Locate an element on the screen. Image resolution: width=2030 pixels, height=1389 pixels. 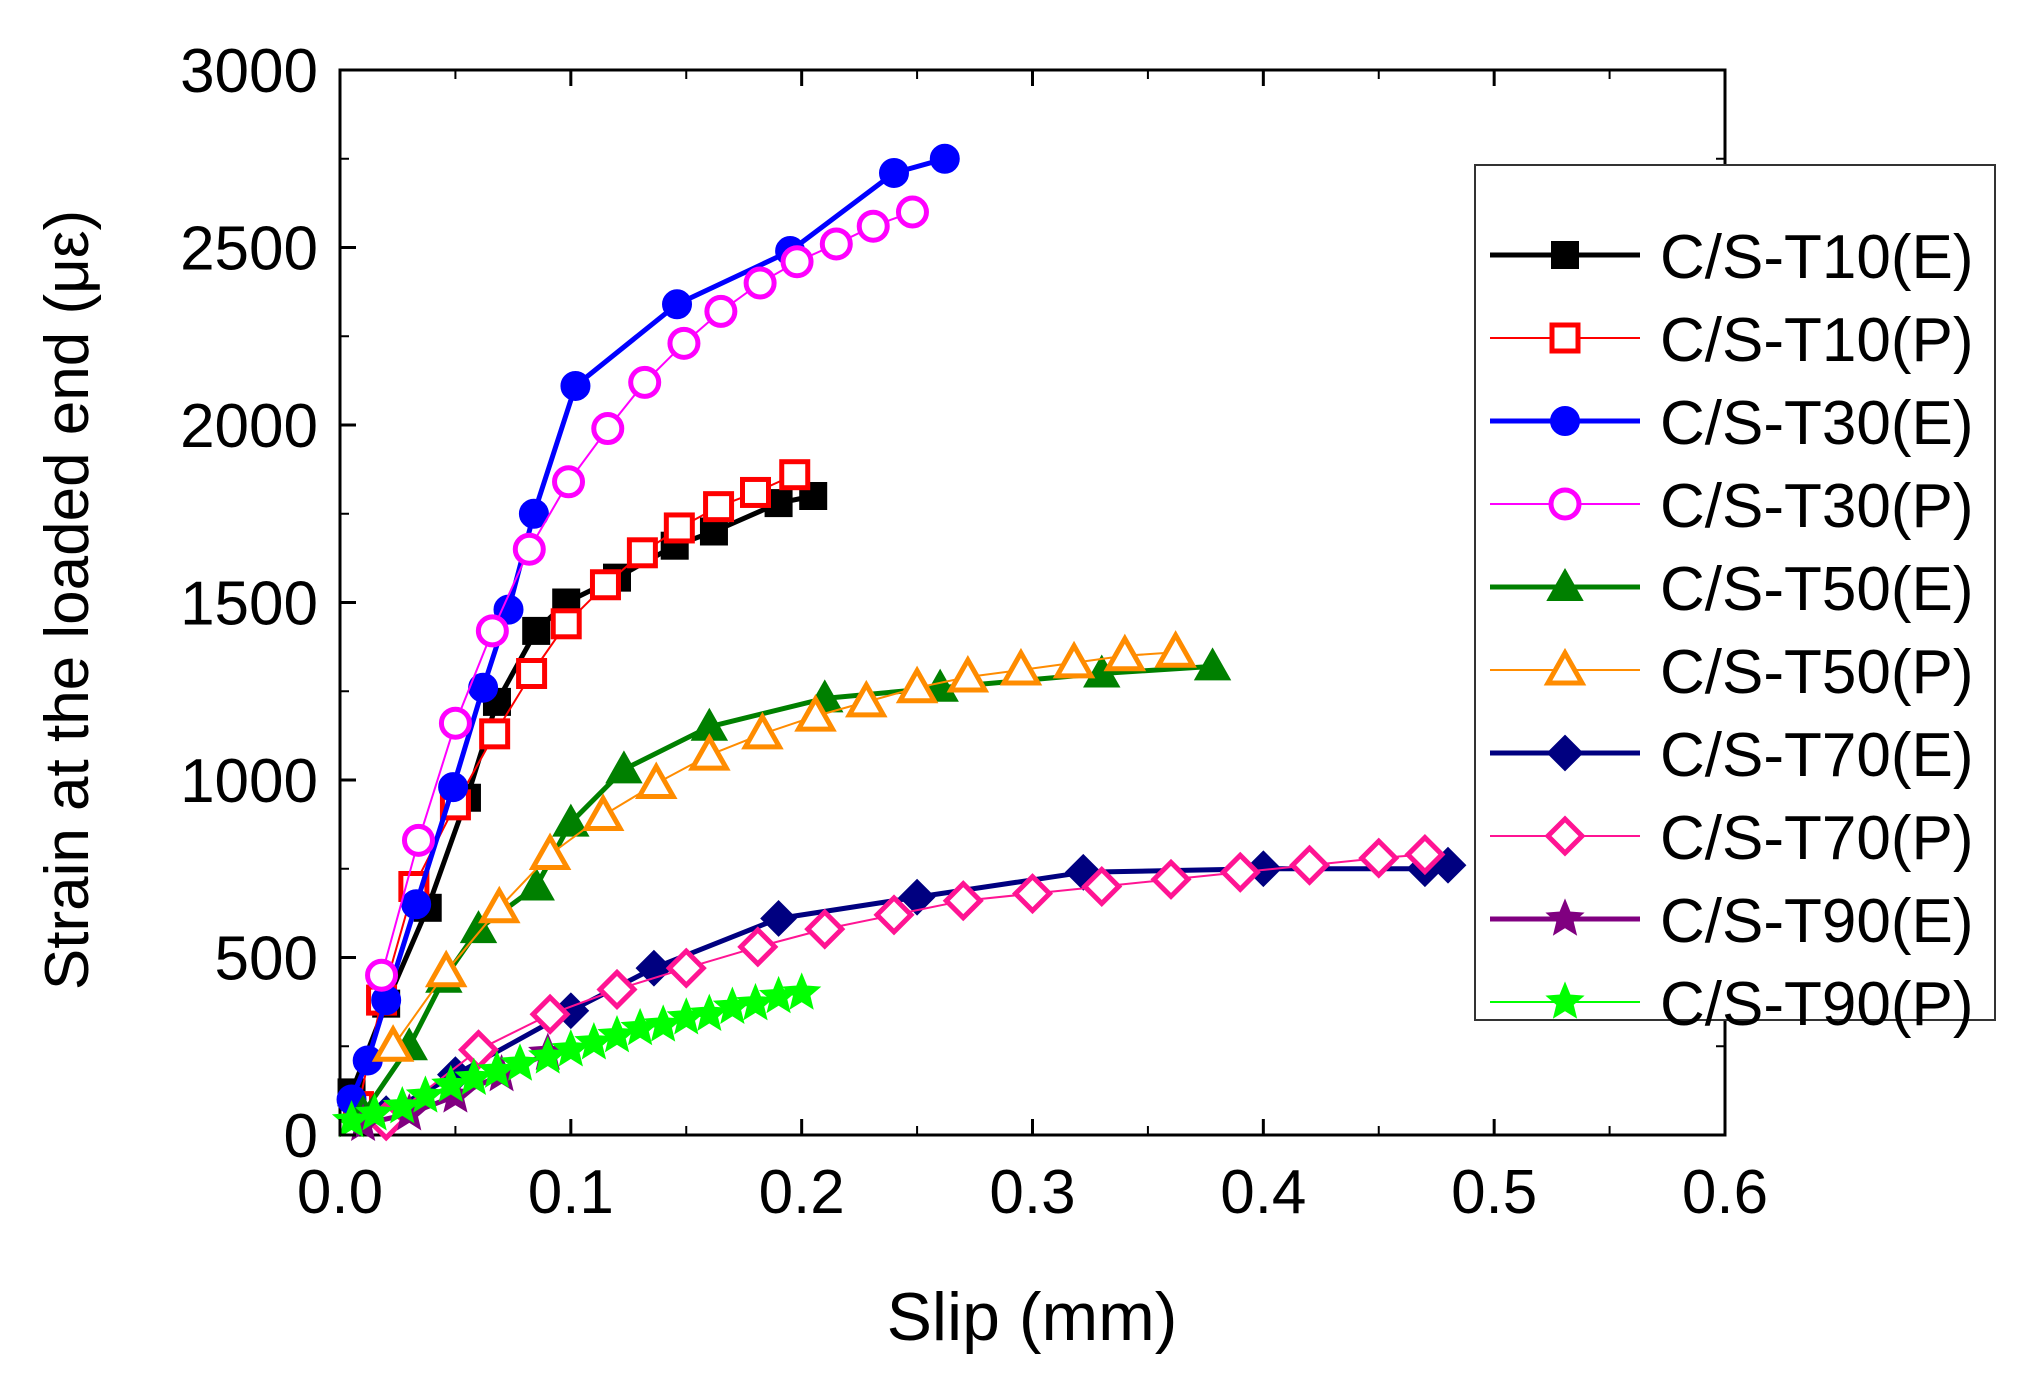
y-tick-label: 1000 is located at coordinates (249, 781).